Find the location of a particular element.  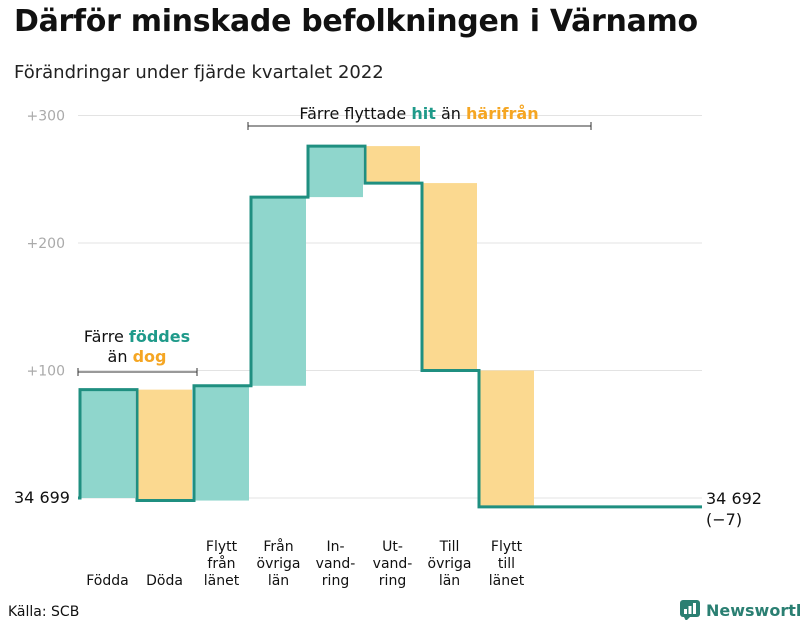

chart-title: Därför minskade befolkningen i Värnamo is located at coordinates (356, 21).